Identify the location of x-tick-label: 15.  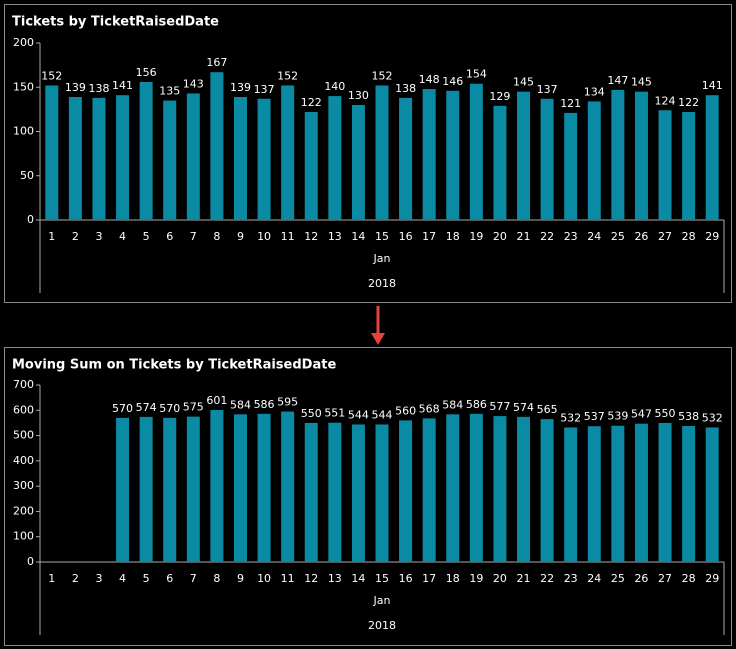
(382, 578).